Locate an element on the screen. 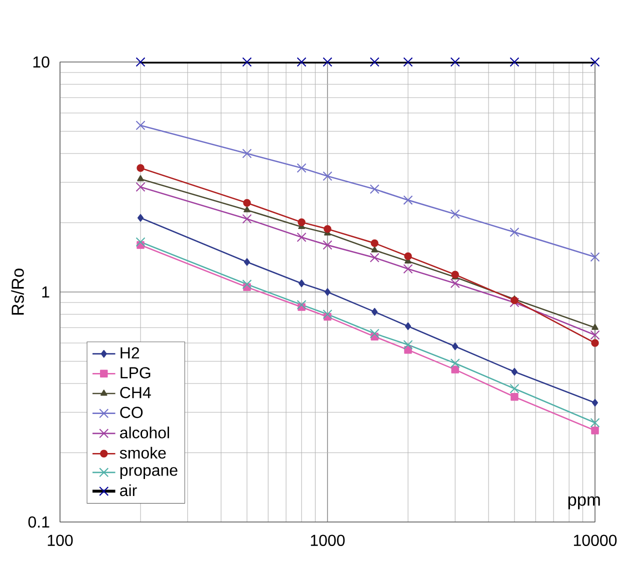 This screenshot has width=631, height=563. y-tick-label: 1 is located at coordinates (46, 292).